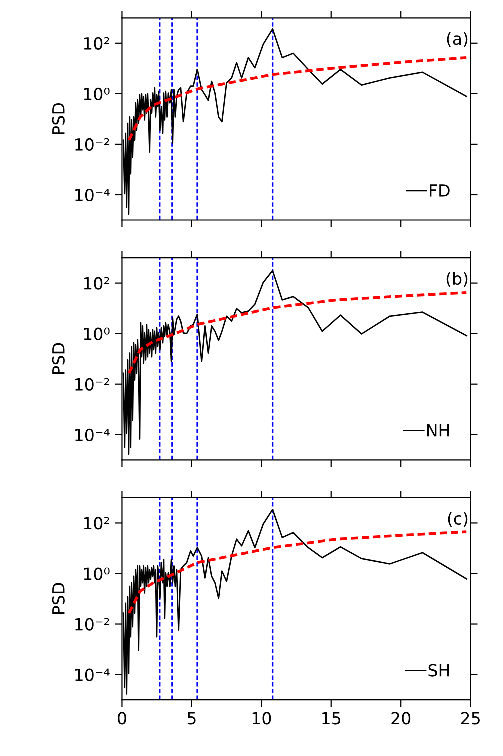 This screenshot has width=503, height=756. Describe the element at coordinates (440, 190) in the screenshot. I see `legend-label: FD` at that location.